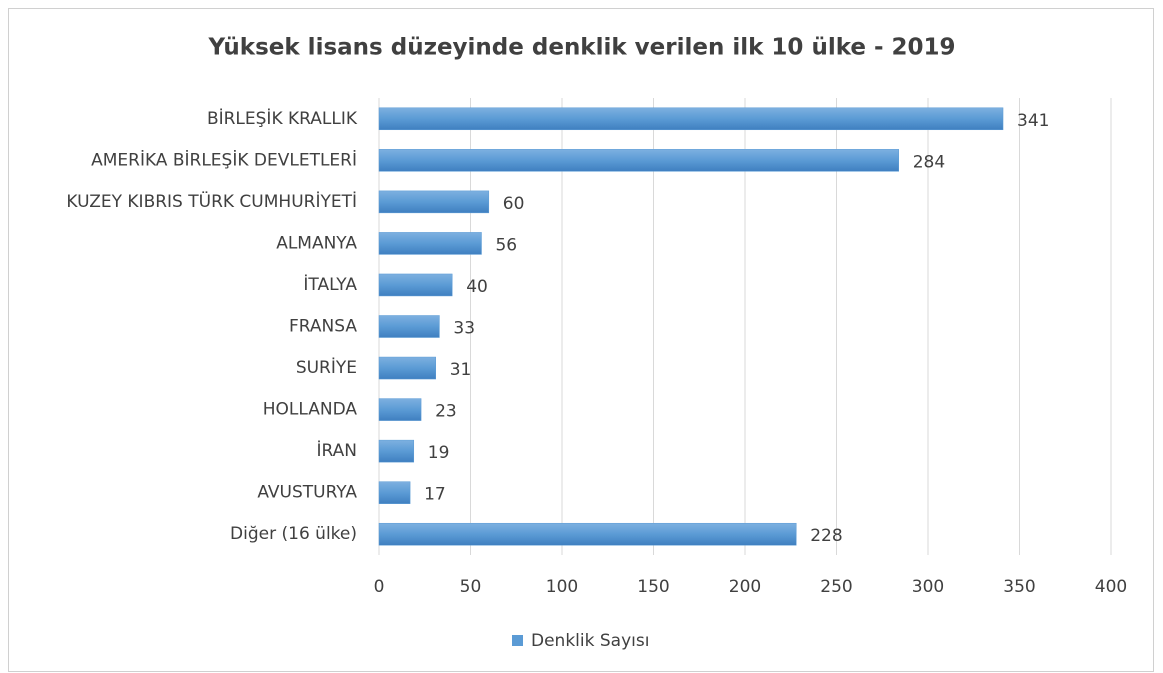 The image size is (1163, 673). I want to click on y-tick-label: Diğer (16 ülke), so click(293, 534).